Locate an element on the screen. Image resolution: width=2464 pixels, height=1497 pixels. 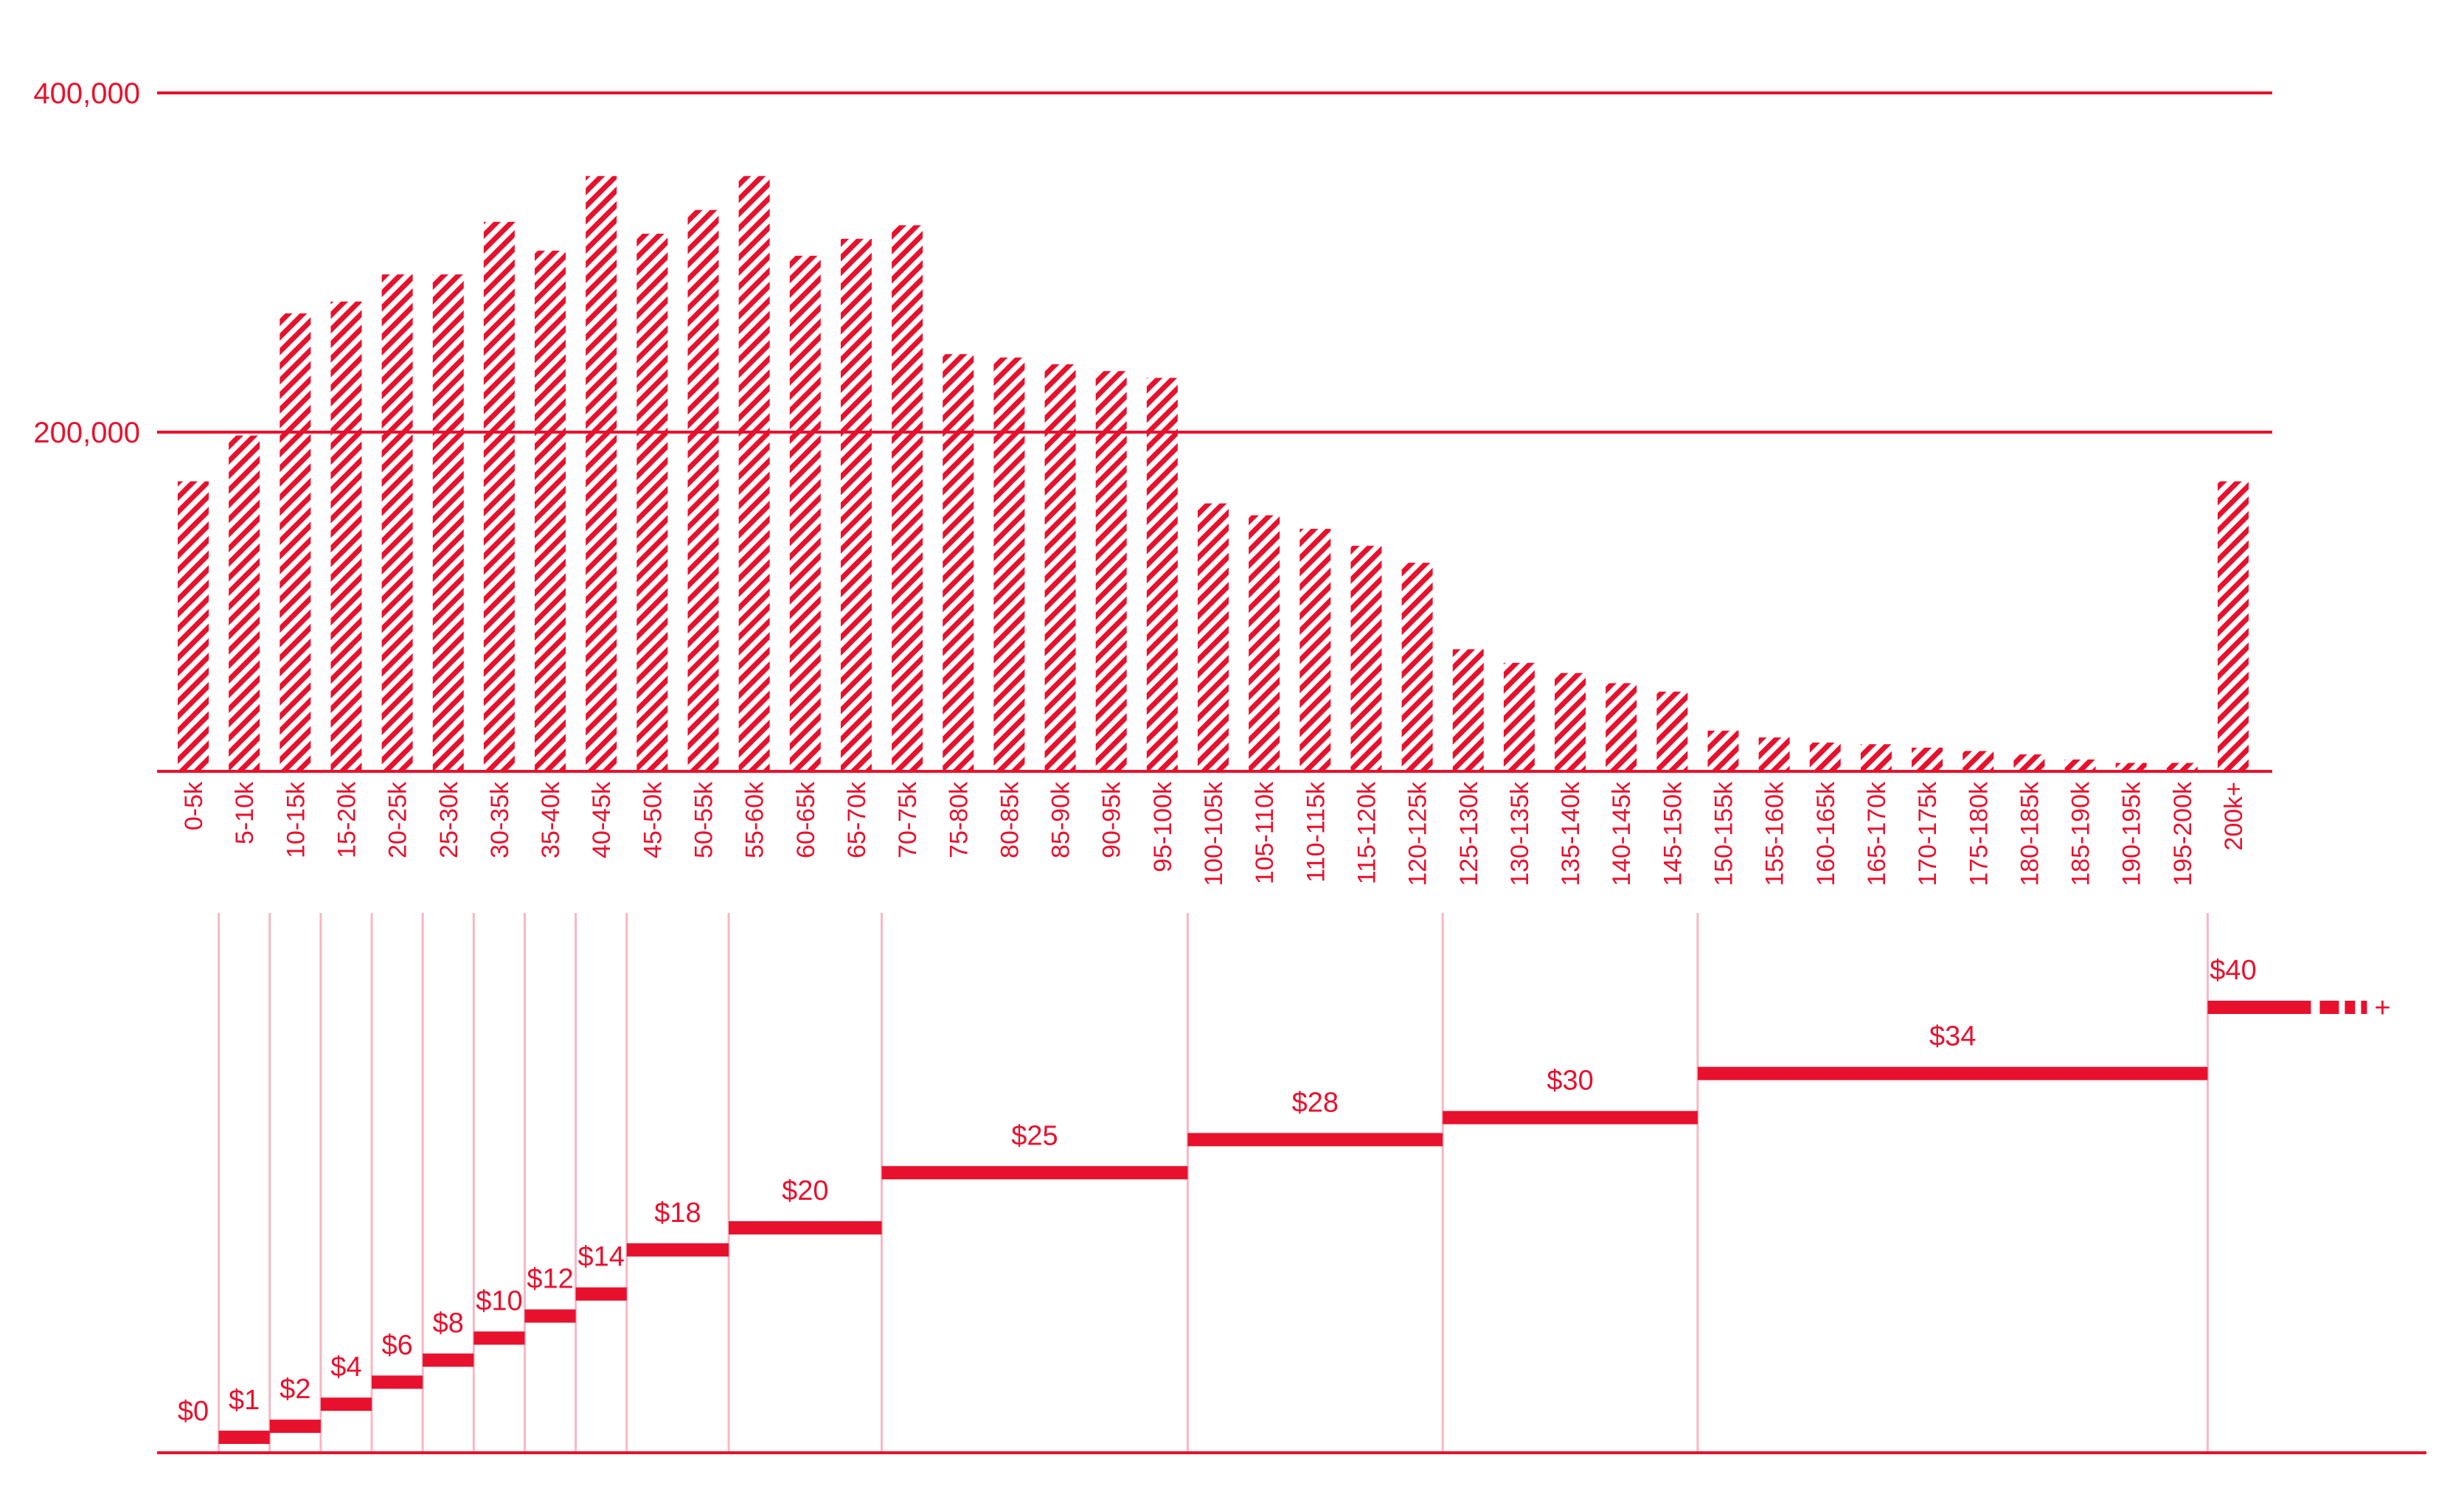
x-tick-label: 5-10k is located at coordinates (245, 812).